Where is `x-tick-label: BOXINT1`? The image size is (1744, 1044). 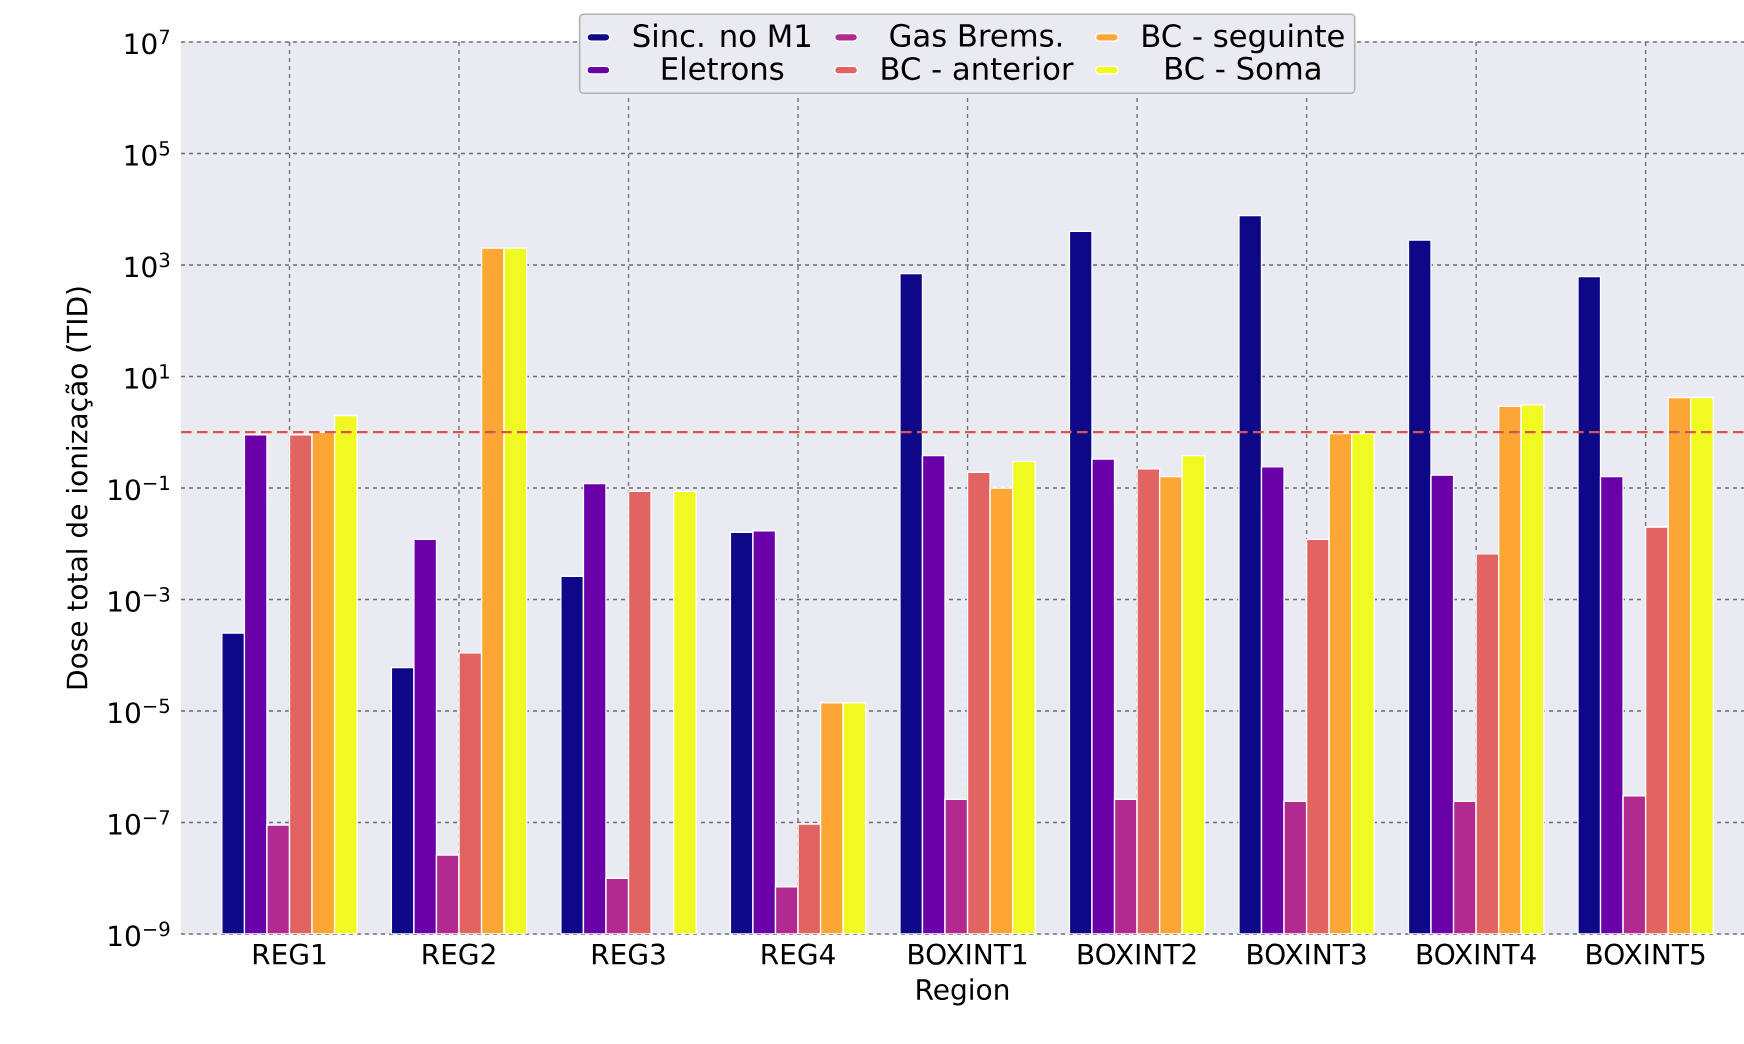 x-tick-label: BOXINT1 is located at coordinates (968, 954).